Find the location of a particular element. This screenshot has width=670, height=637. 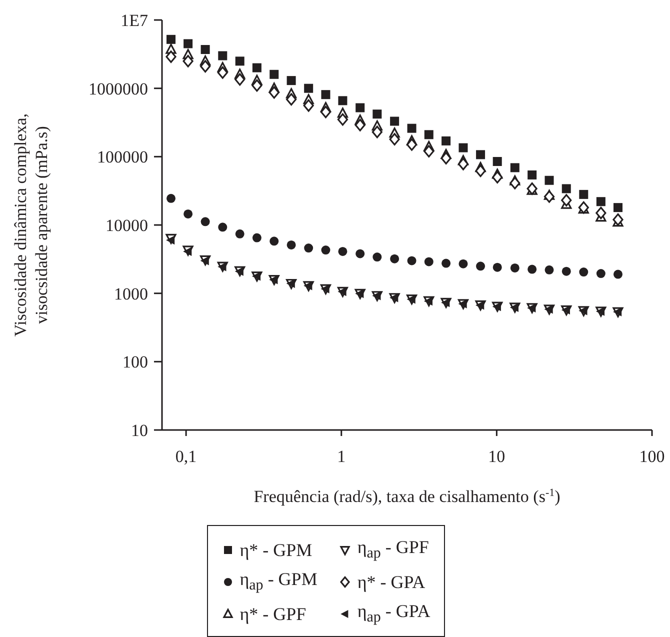

legend-label: η* - GPM is located at coordinates (276, 550).